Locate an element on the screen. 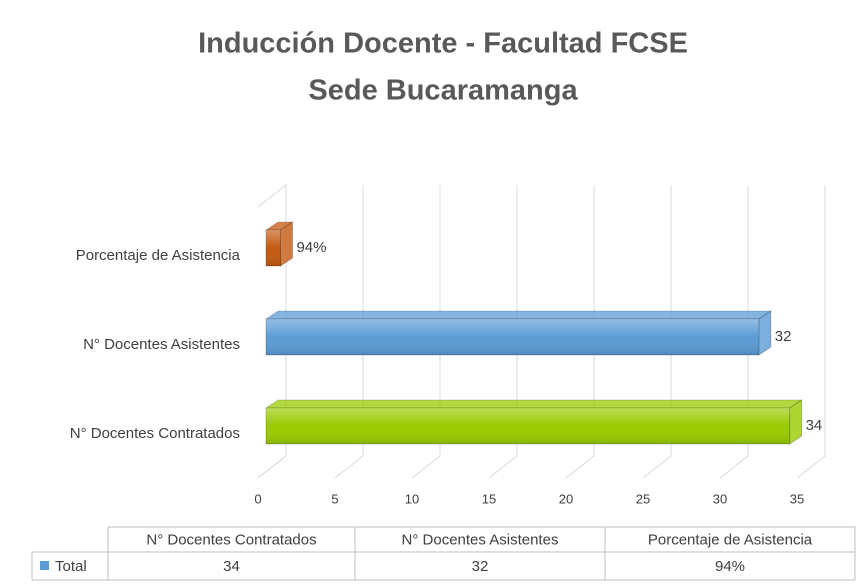  data-label: 94% is located at coordinates (311, 247).